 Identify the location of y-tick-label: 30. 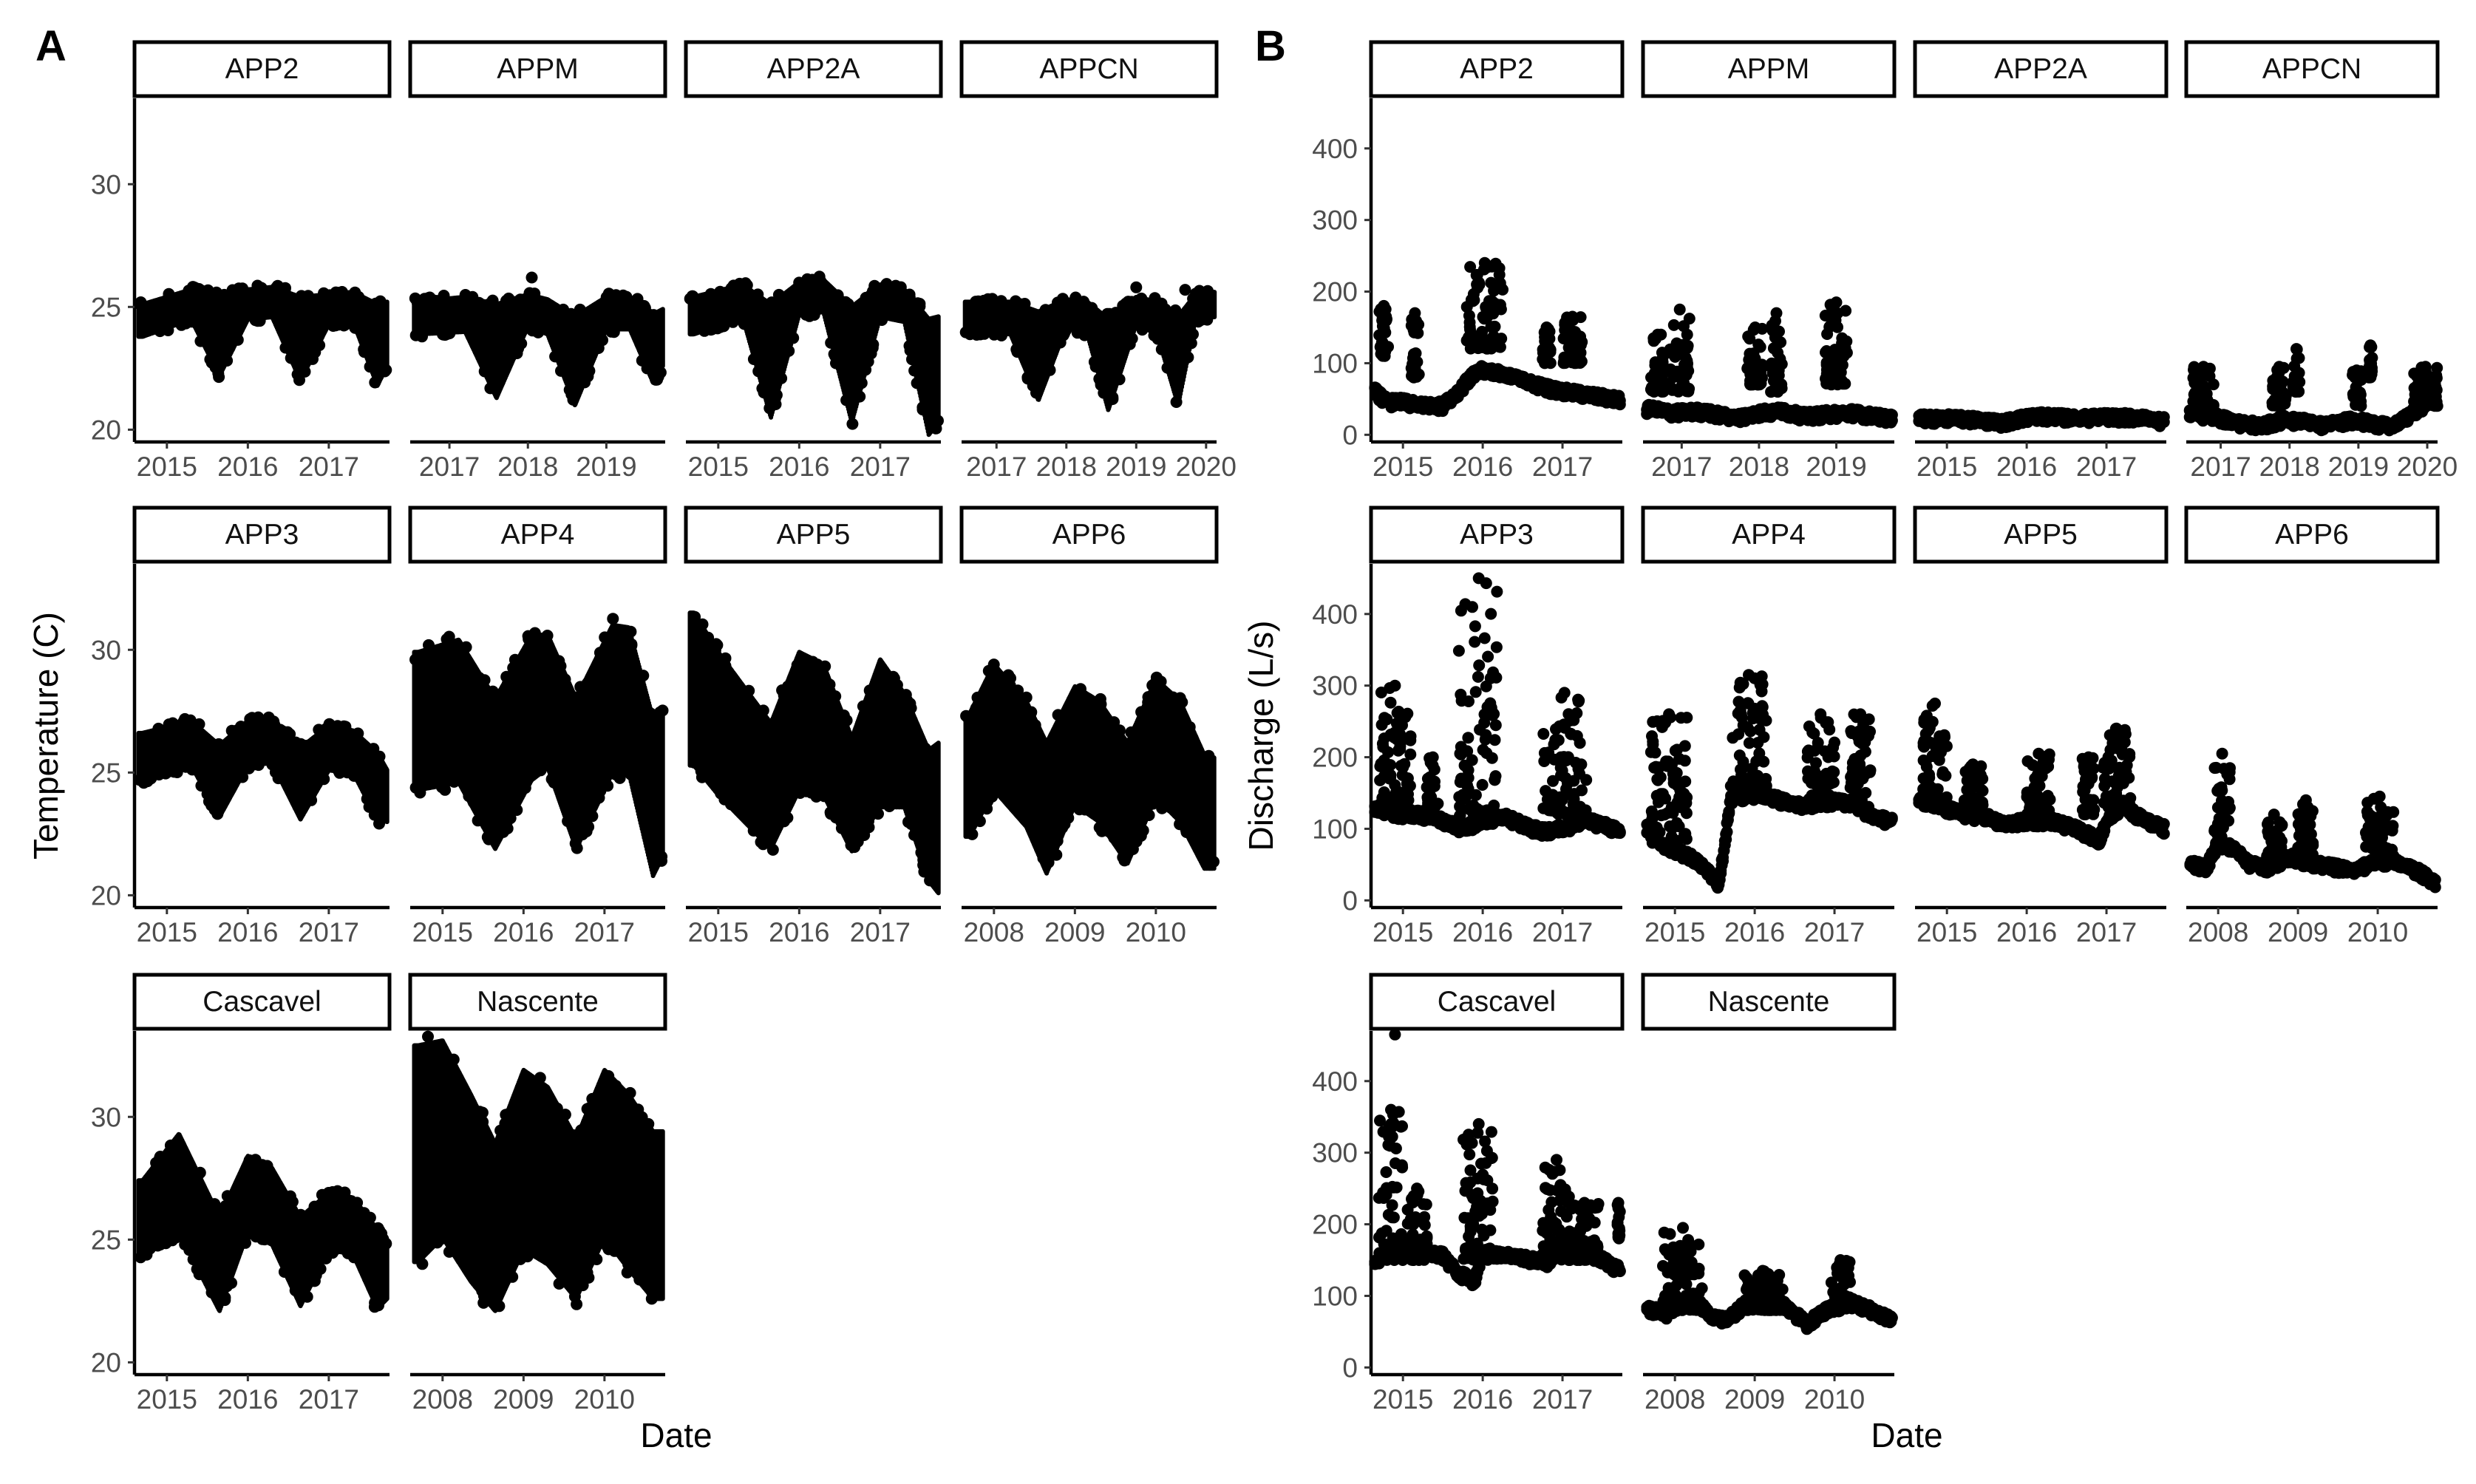
(106, 1117).